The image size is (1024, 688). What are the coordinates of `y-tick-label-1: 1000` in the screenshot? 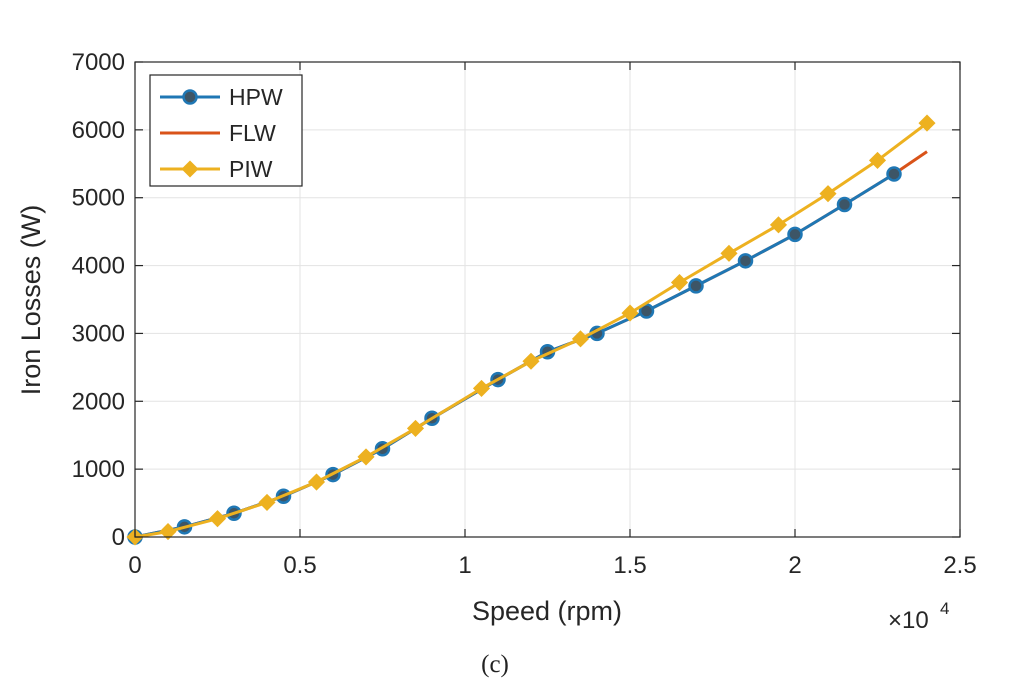 It's located at (98, 469).